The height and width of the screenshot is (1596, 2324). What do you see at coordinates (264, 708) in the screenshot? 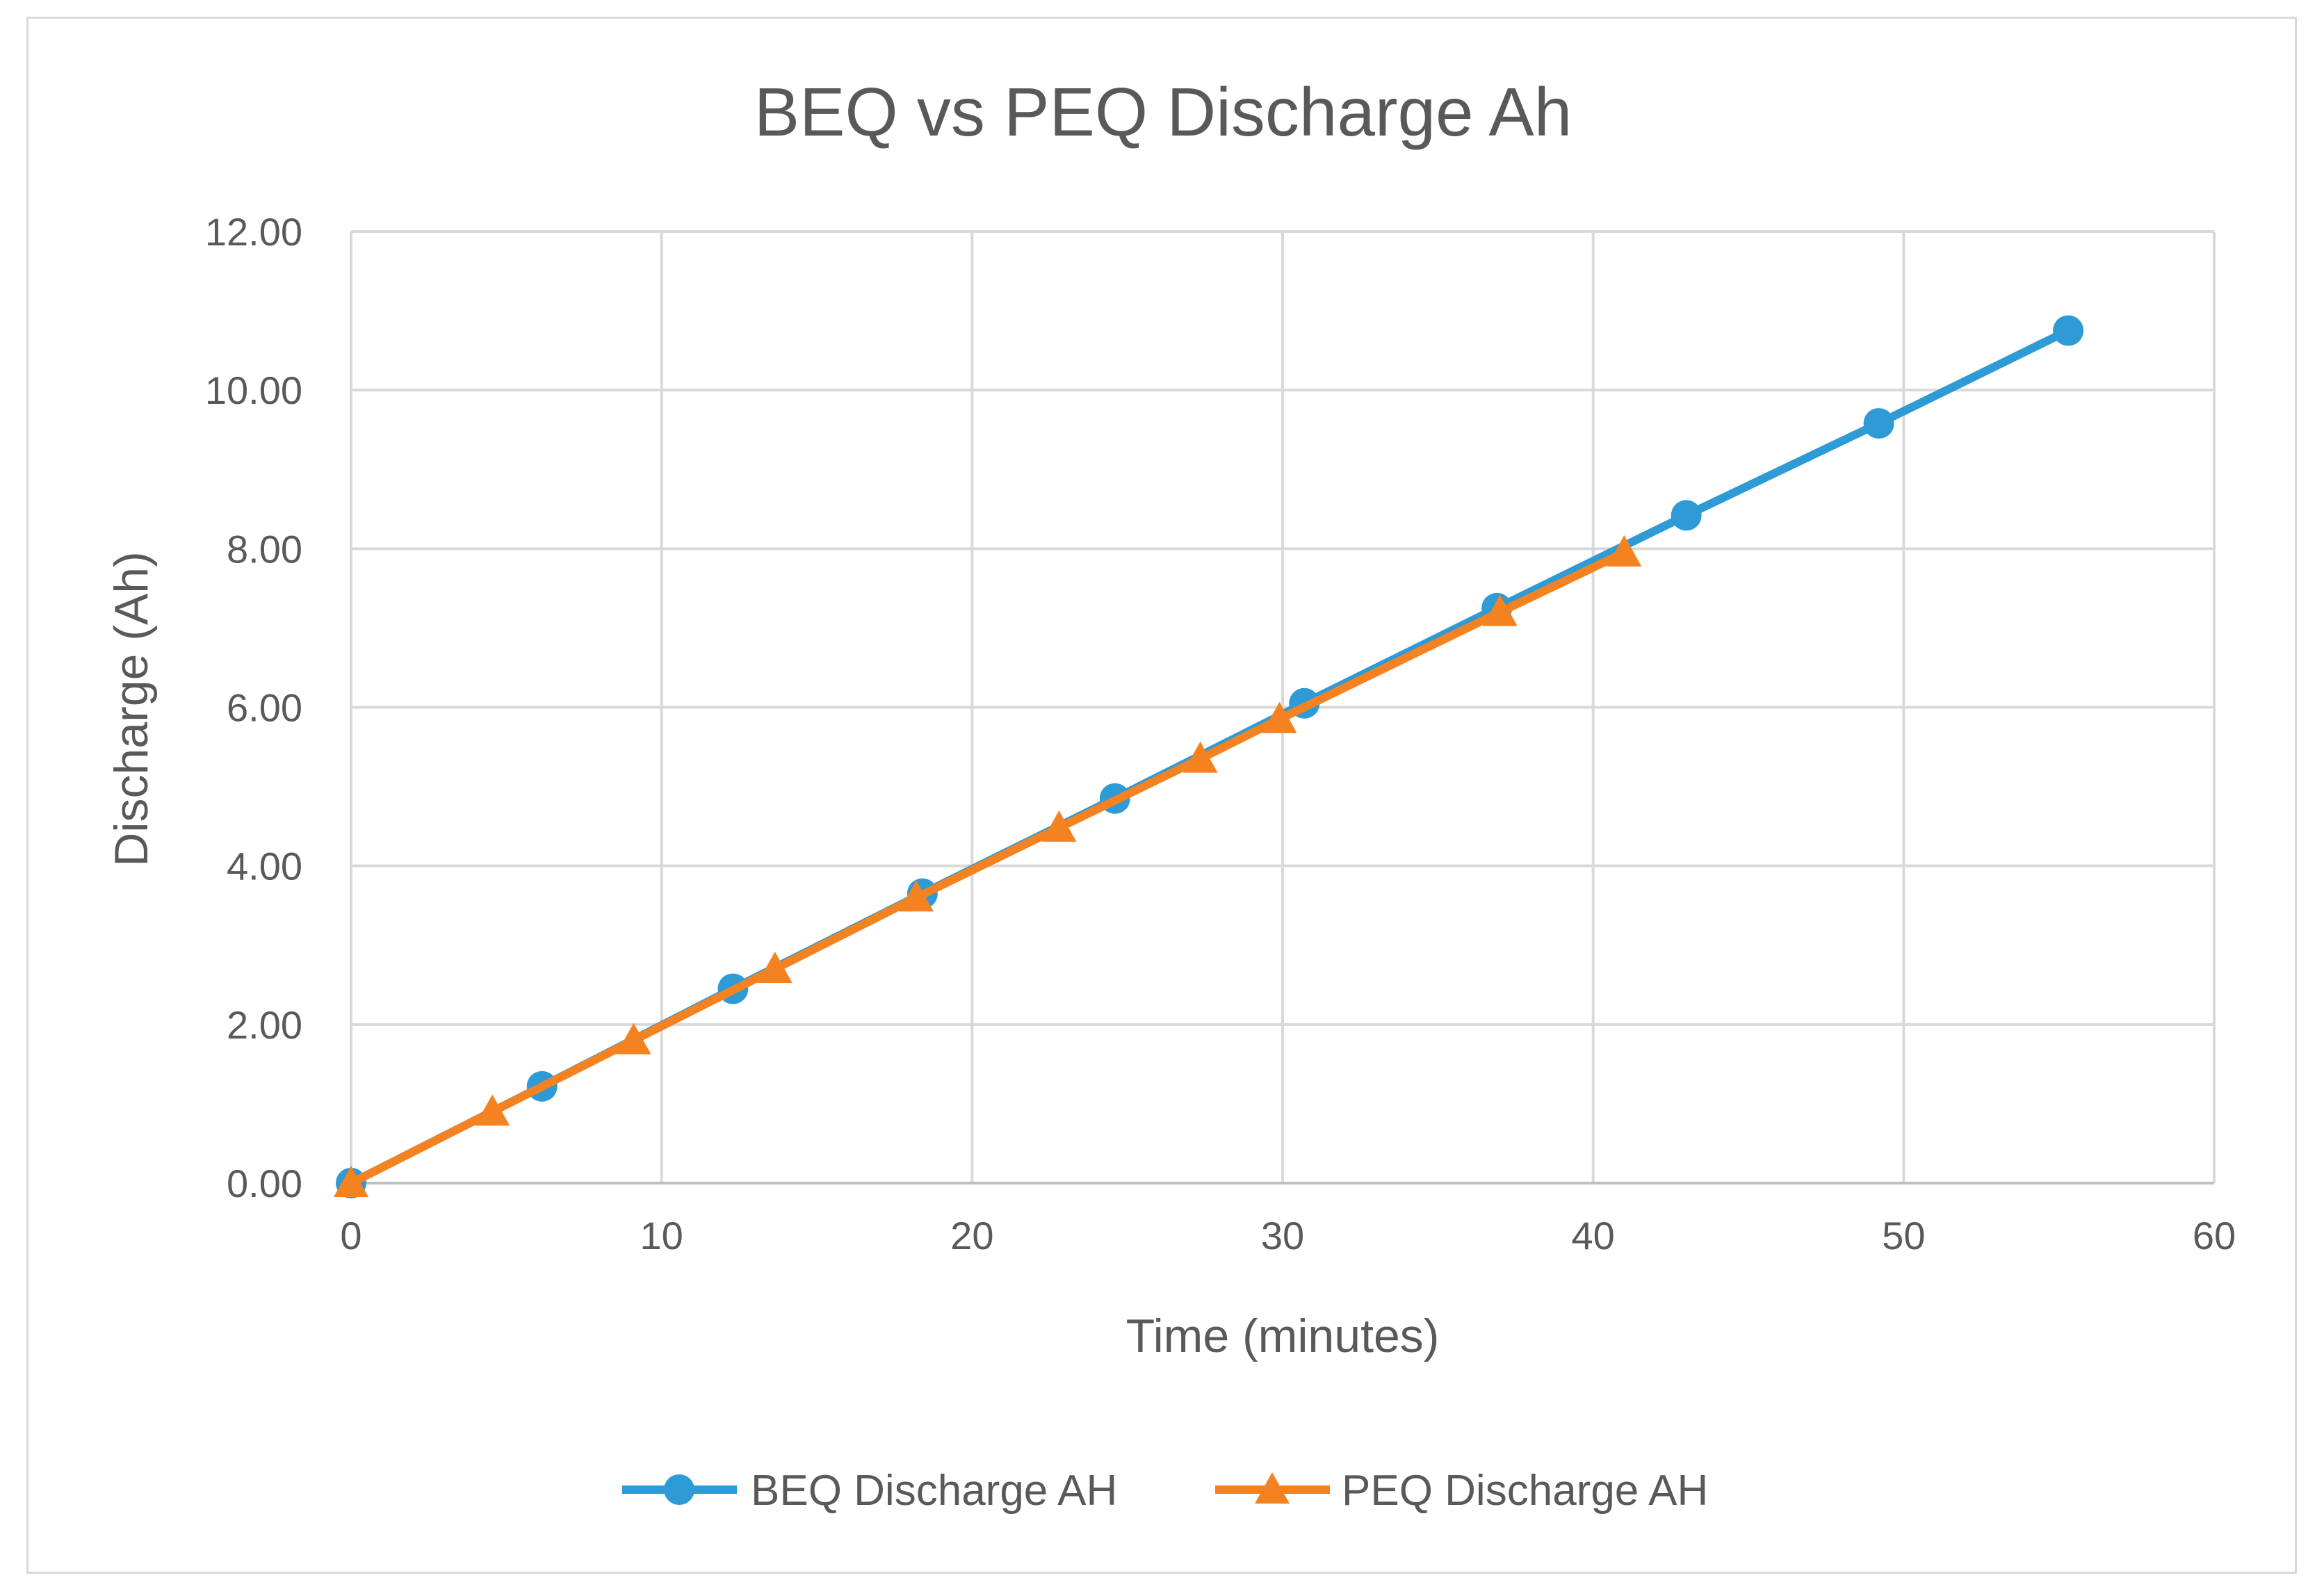
I see `y-tick-label: 6.00` at bounding box center [264, 708].